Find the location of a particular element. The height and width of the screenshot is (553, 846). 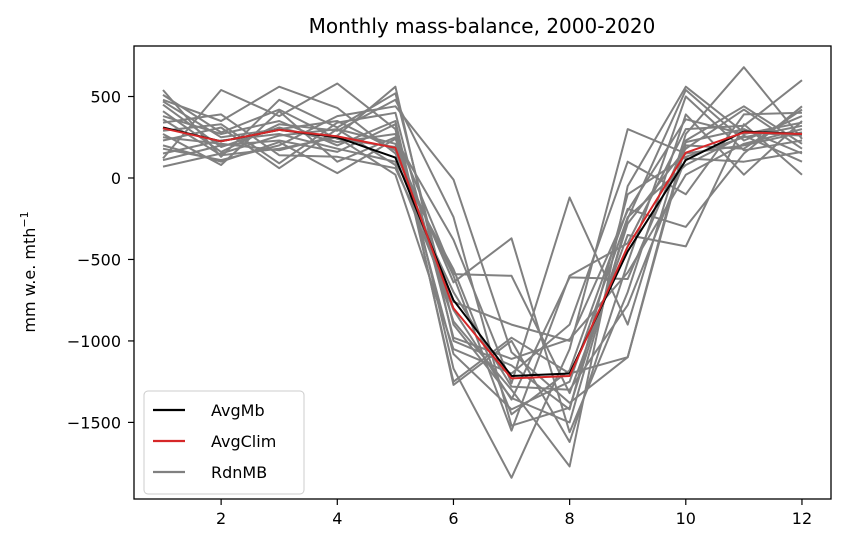

y-tick-label: 500 is located at coordinates (105, 97).